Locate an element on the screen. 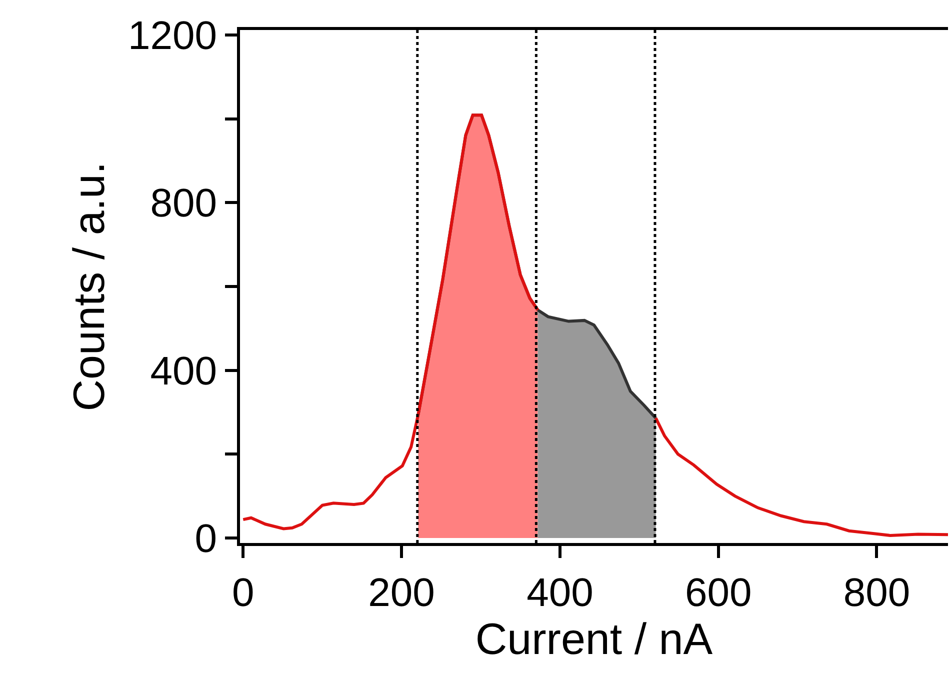 This screenshot has height=683, width=950. y-tick-label: 1200 is located at coordinates (172, 36).